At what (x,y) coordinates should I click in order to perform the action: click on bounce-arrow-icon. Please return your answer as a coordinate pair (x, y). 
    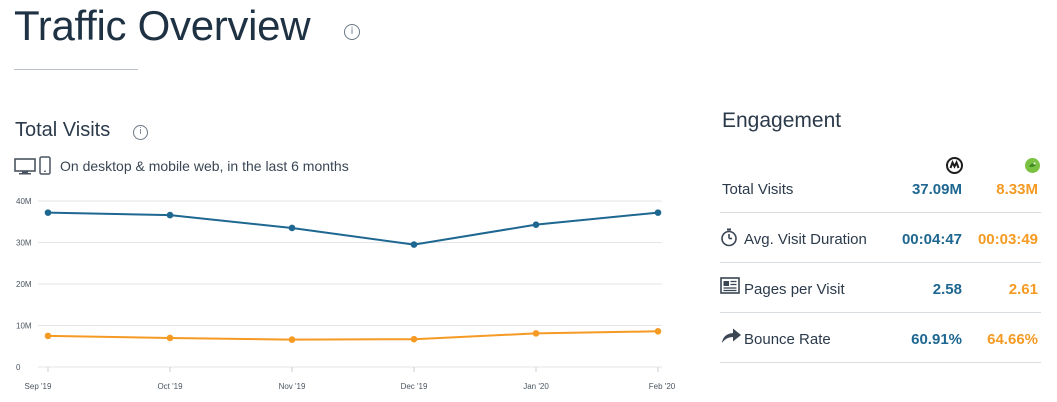
    Looking at the image, I should click on (731, 335).